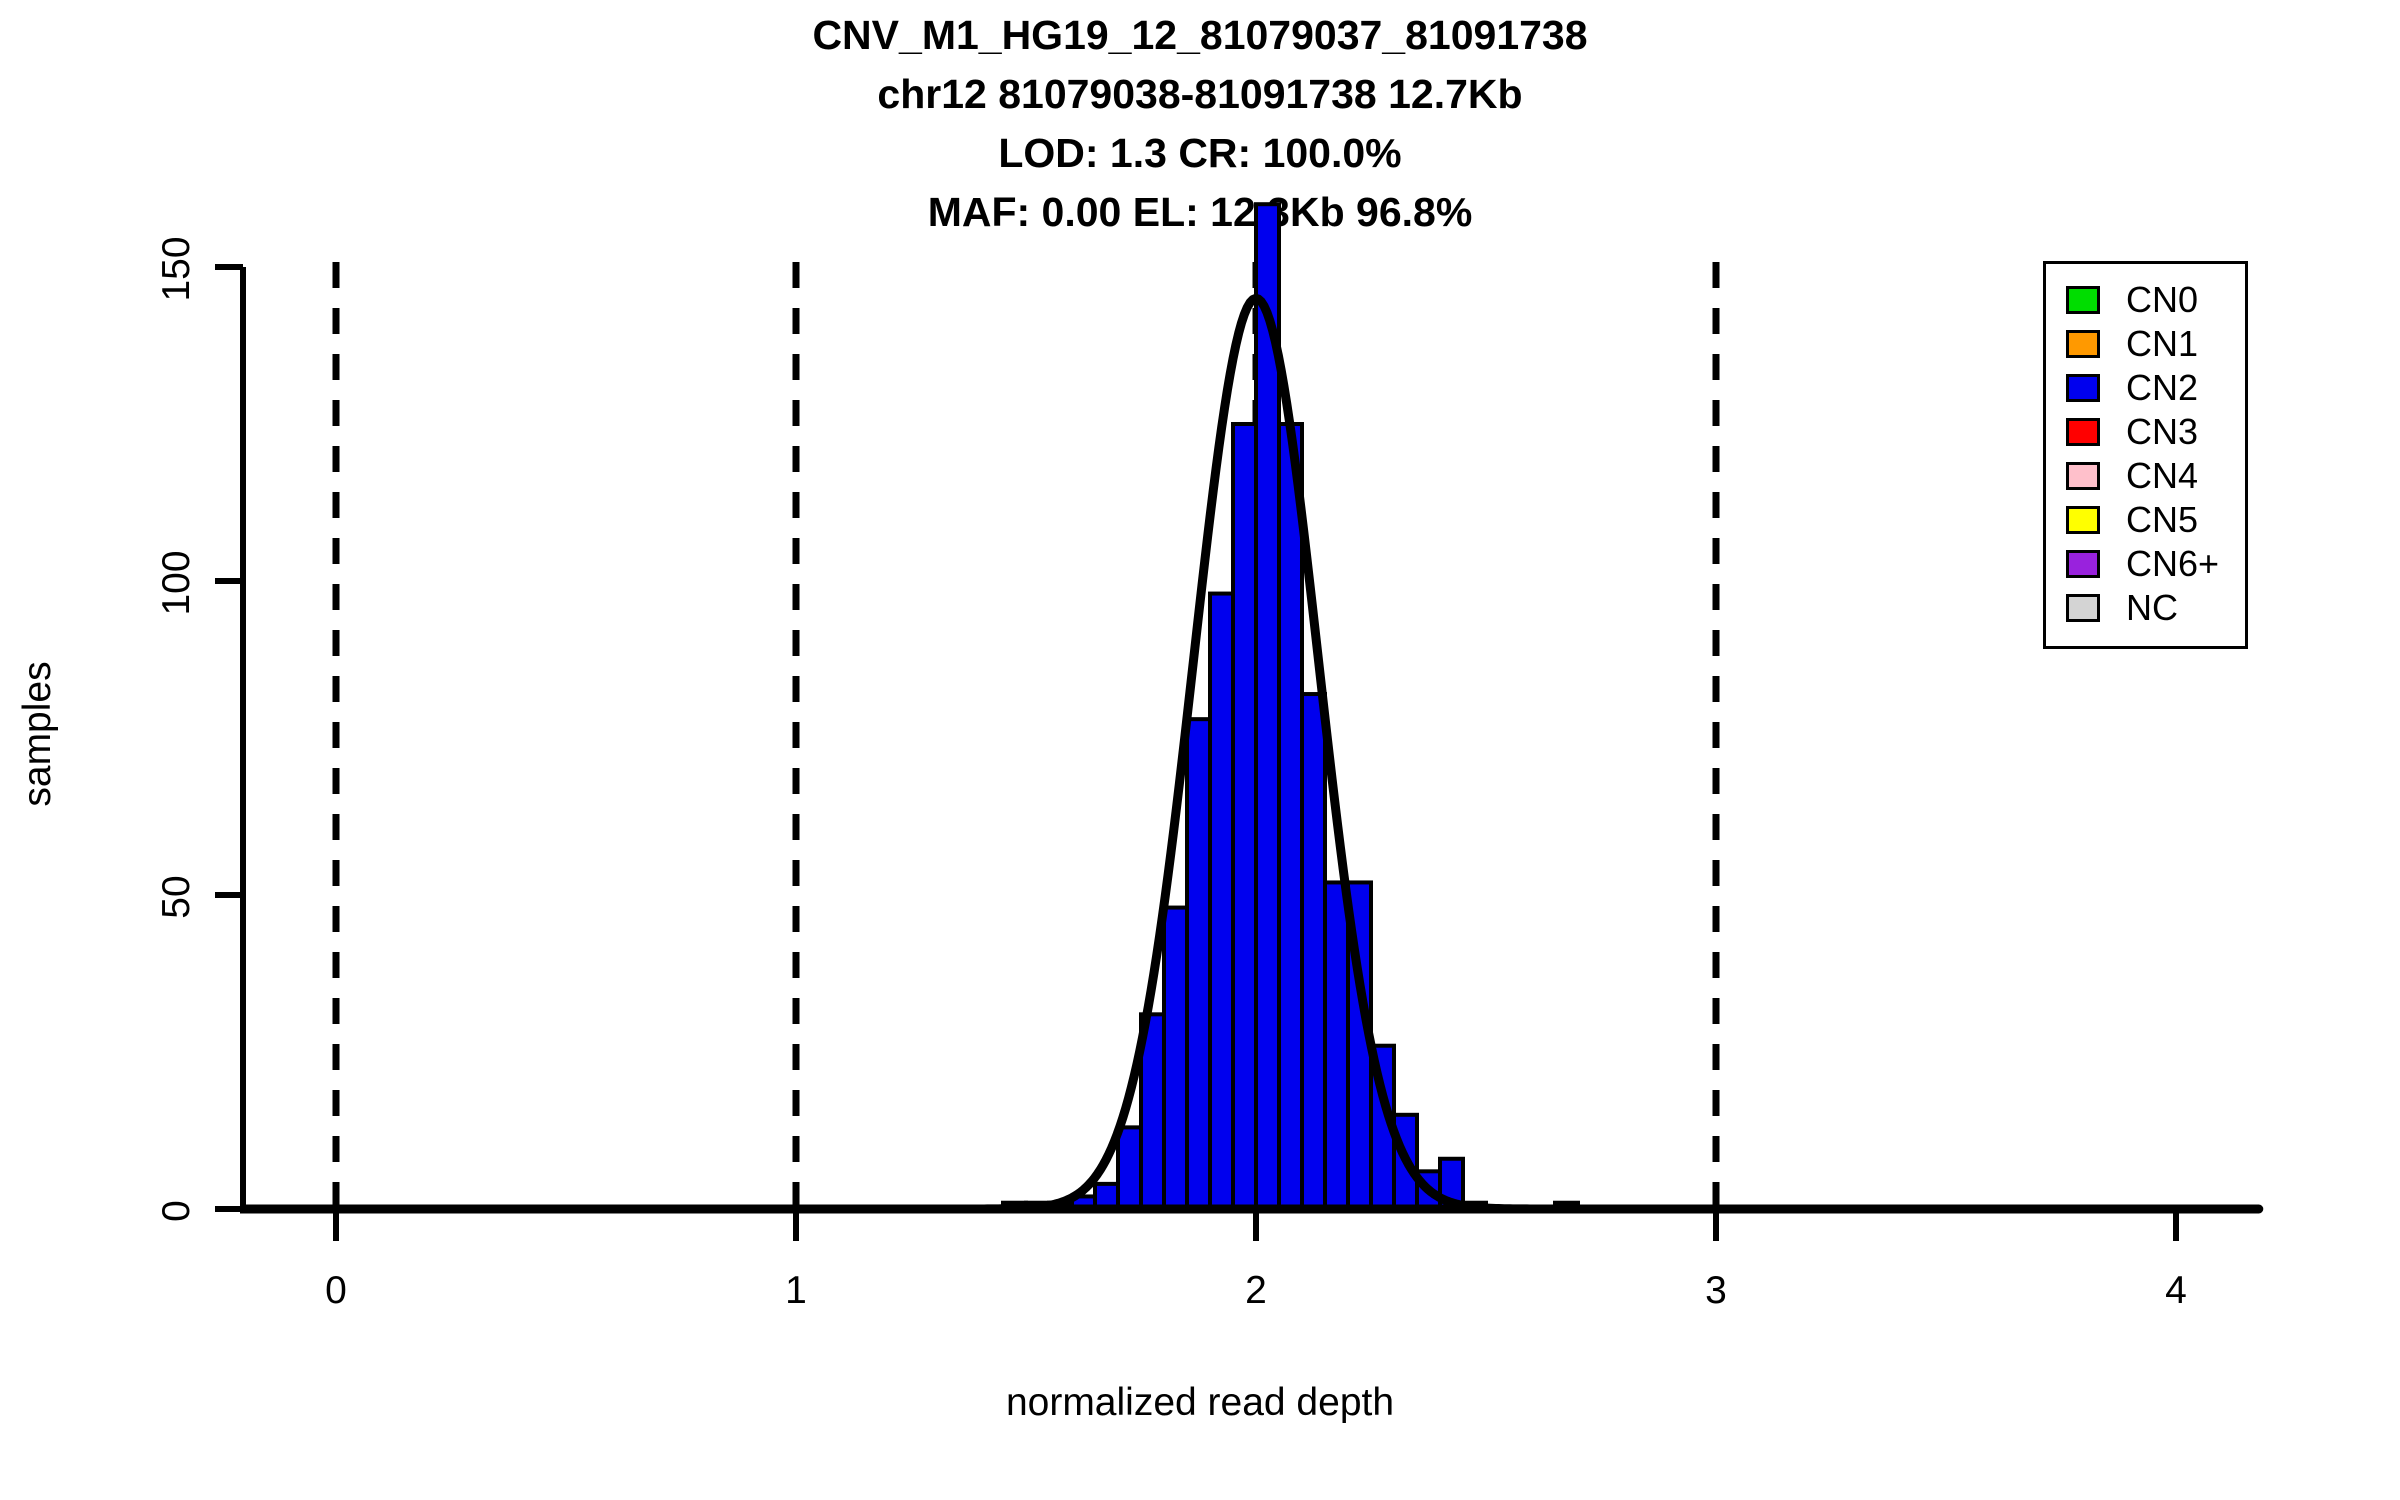 This screenshot has width=2400, height=1500. Describe the element at coordinates (2162, 519) in the screenshot. I see `legend-item-label: CN5` at that location.